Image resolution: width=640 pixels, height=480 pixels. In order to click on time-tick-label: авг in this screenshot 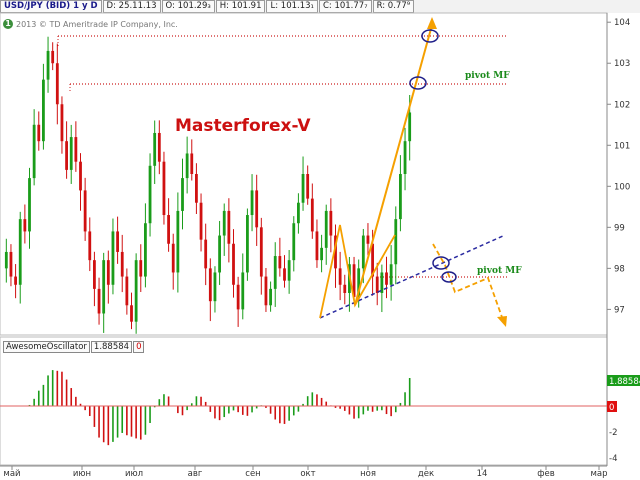, I will do `click(195, 474)`.